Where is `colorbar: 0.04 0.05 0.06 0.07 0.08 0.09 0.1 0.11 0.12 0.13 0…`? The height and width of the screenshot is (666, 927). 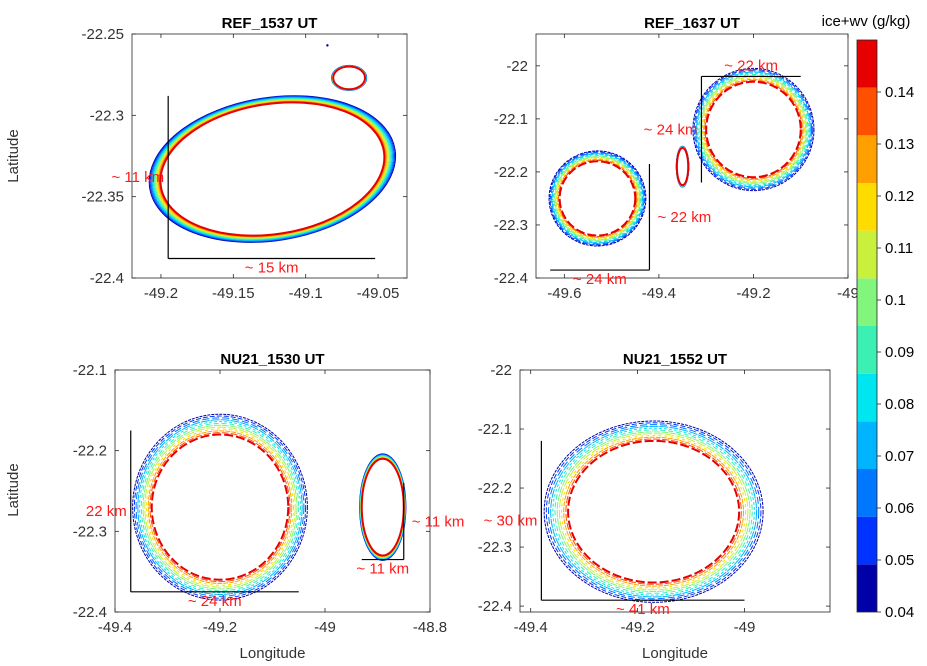 colorbar: 0.04 0.05 0.06 0.07 0.08 0.09 0.1 0.11 0.12 0.13 0… is located at coordinates (868, 317).